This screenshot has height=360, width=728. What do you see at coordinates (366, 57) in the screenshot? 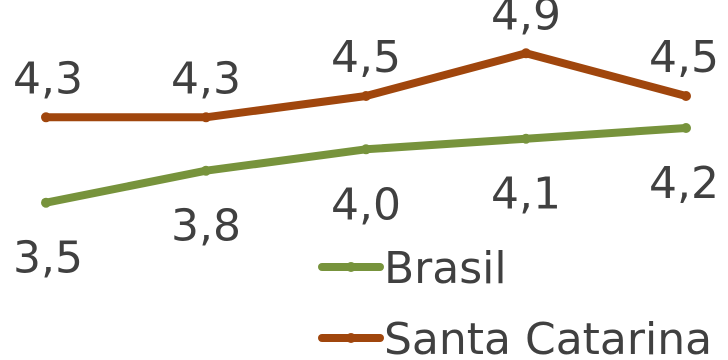
I see `data-label-santa-catarina-2: 4,5` at bounding box center [366, 57].